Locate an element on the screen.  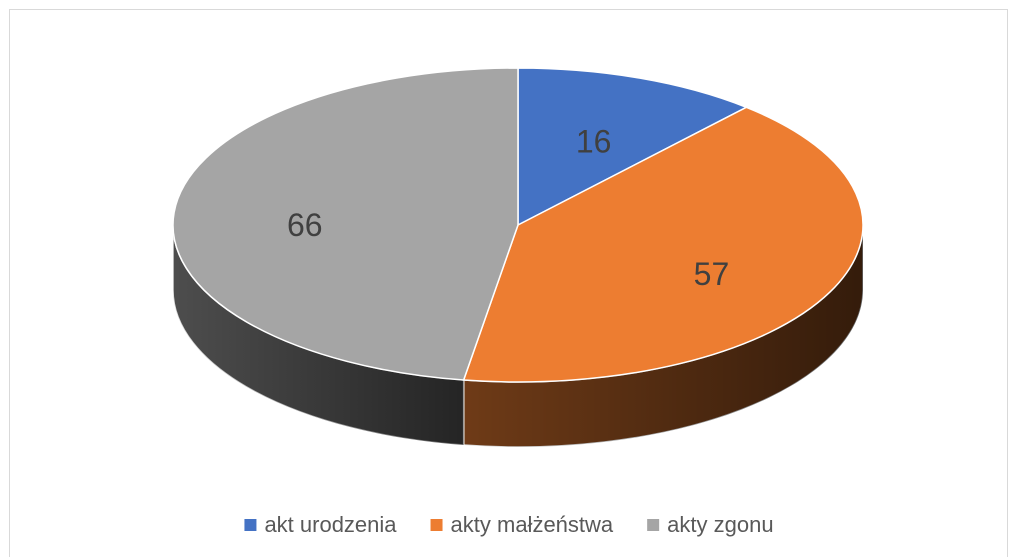
legend: akt urodzenia akty małżeństwa akty zgonu is located at coordinates (509, 524).